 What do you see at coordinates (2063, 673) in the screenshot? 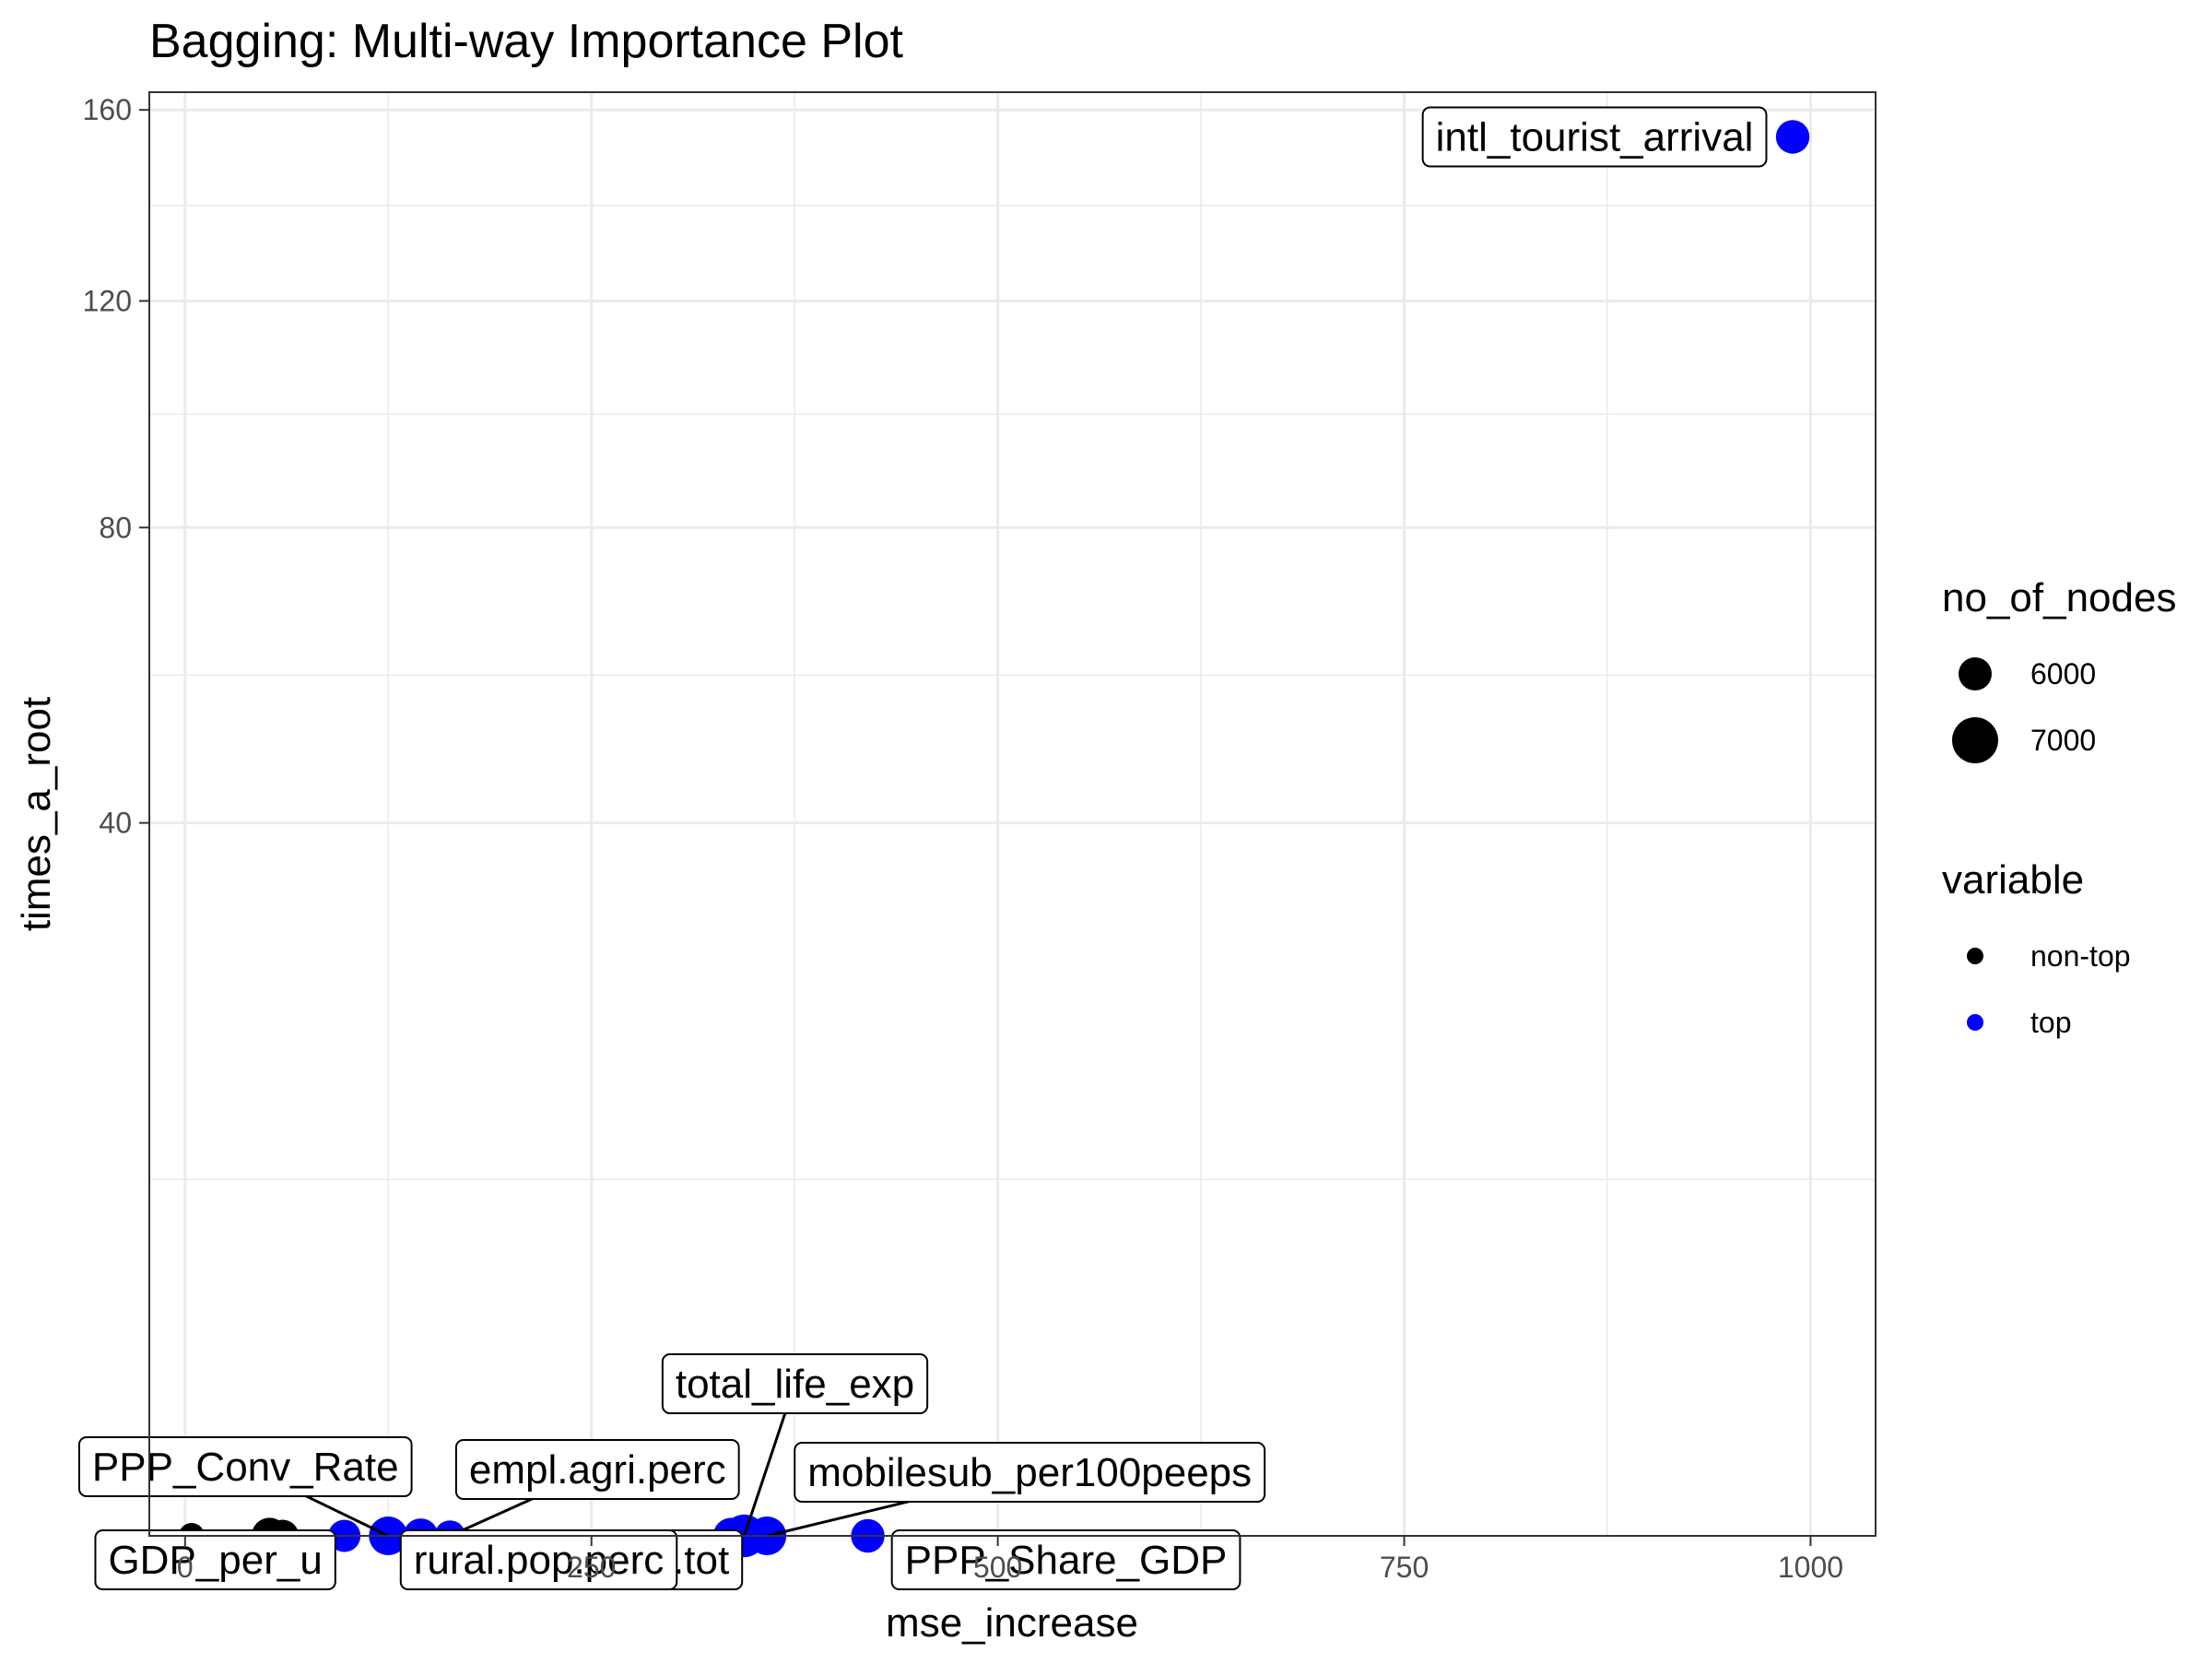
I see `size-legend-label: 6000` at bounding box center [2063, 673].